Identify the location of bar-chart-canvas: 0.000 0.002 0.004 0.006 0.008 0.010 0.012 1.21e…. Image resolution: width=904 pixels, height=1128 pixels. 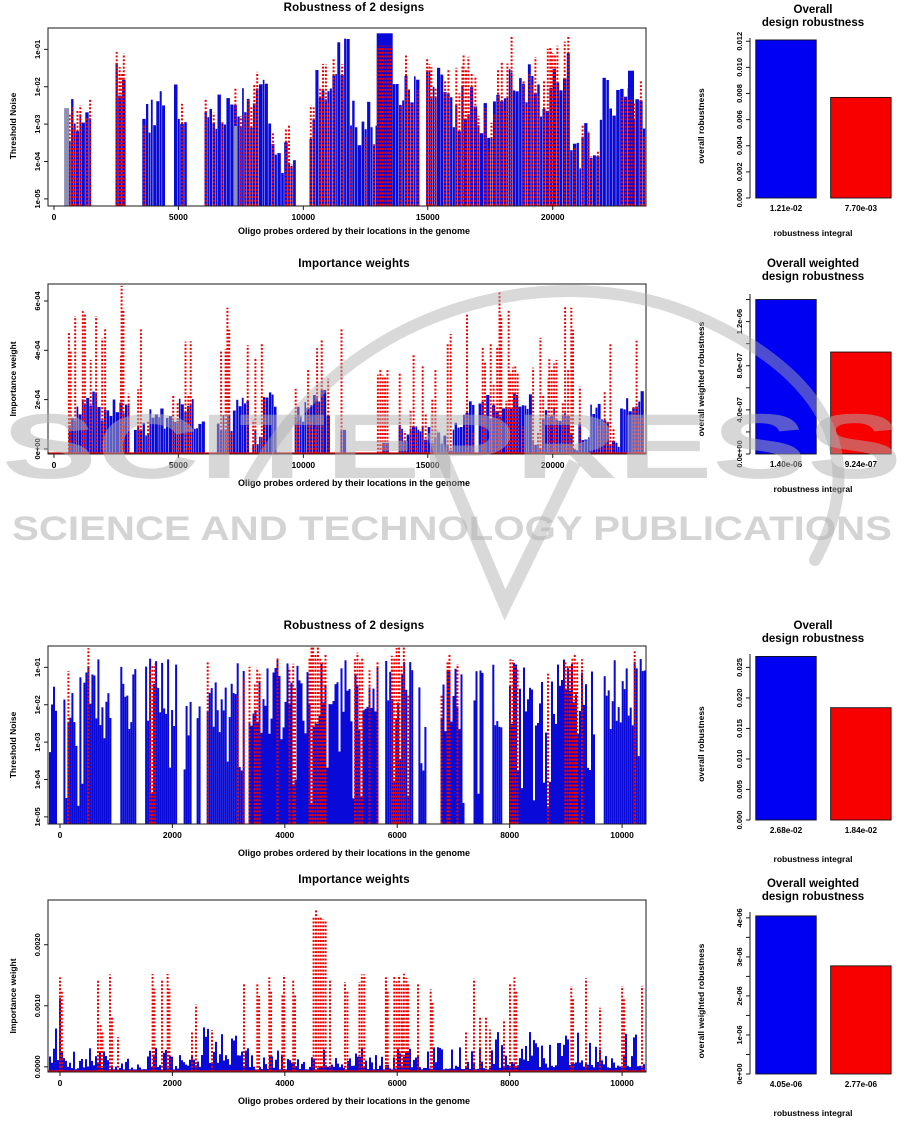
(813, 122).